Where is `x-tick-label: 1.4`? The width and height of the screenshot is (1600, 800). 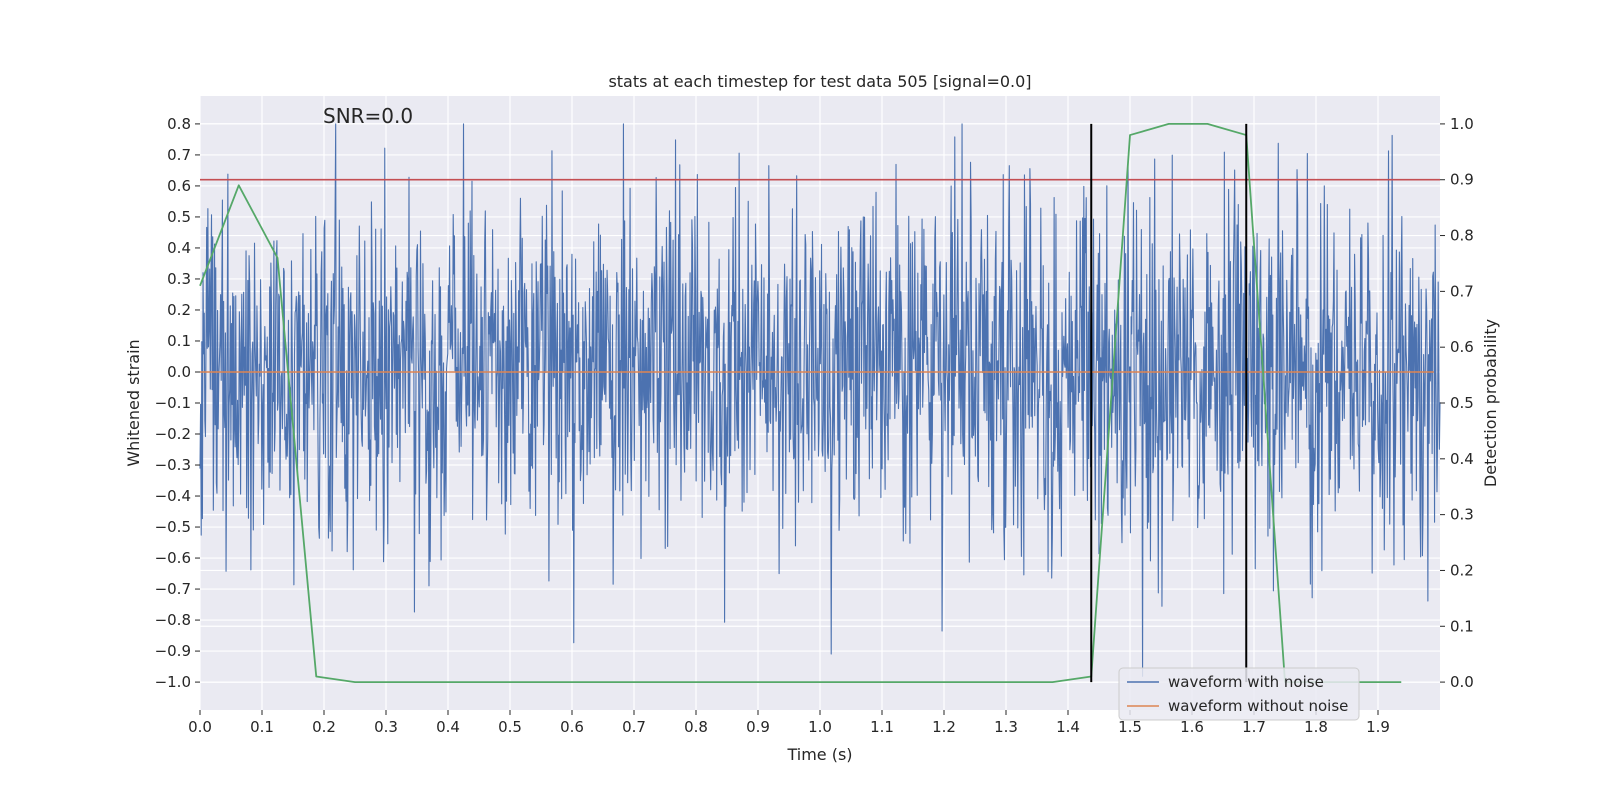
x-tick-label: 1.4 is located at coordinates (1068, 727).